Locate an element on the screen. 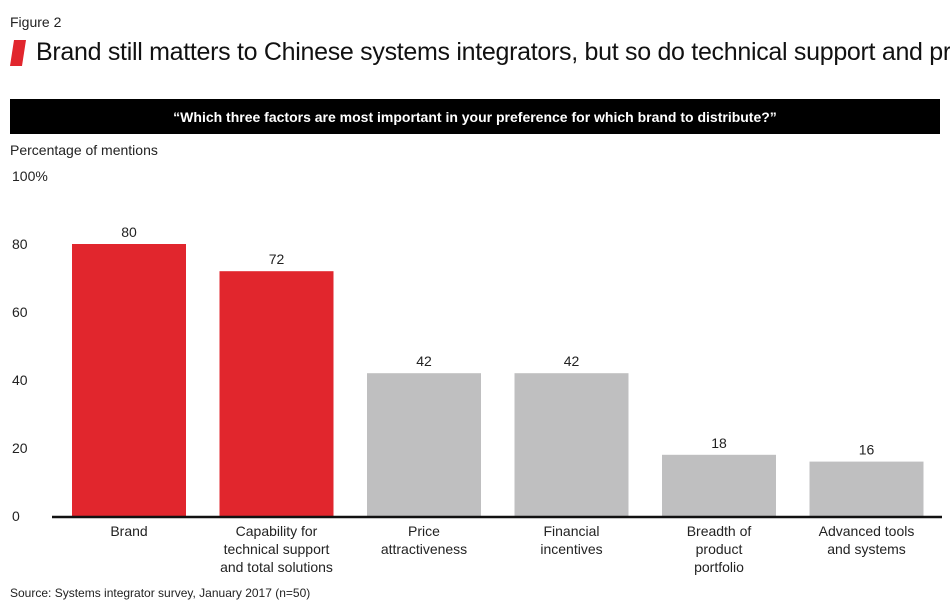  category-label: Financial incentives is located at coordinates (571, 540).